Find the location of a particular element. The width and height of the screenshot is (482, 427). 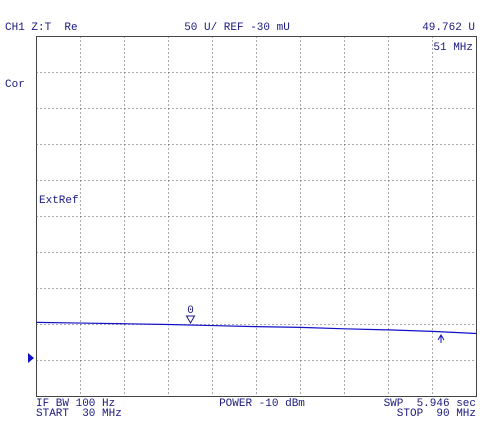

reference-pointer is located at coordinates (31, 358).